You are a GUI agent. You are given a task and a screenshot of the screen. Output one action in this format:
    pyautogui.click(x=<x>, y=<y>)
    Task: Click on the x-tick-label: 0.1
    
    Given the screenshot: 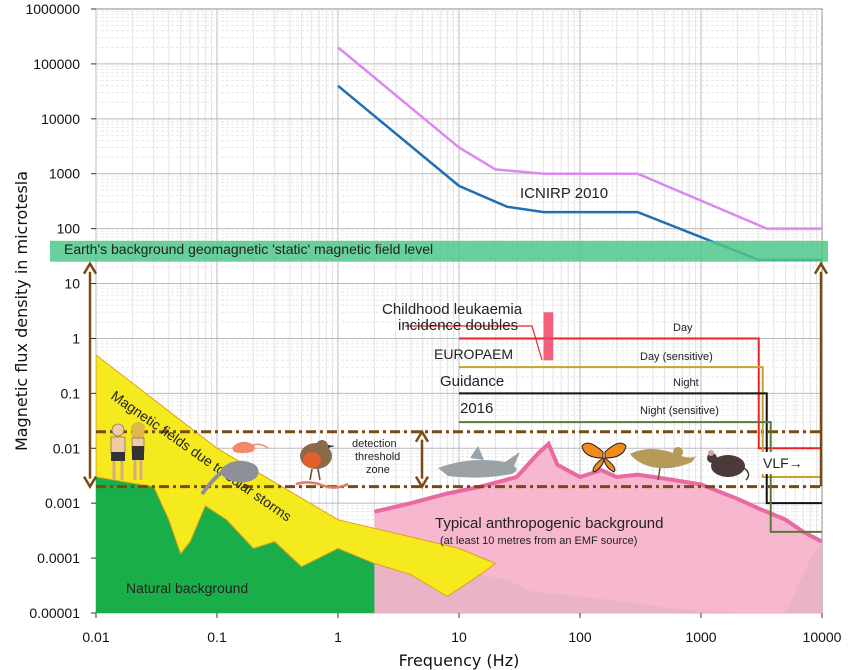 What is the action you would take?
    pyautogui.click(x=217, y=637)
    